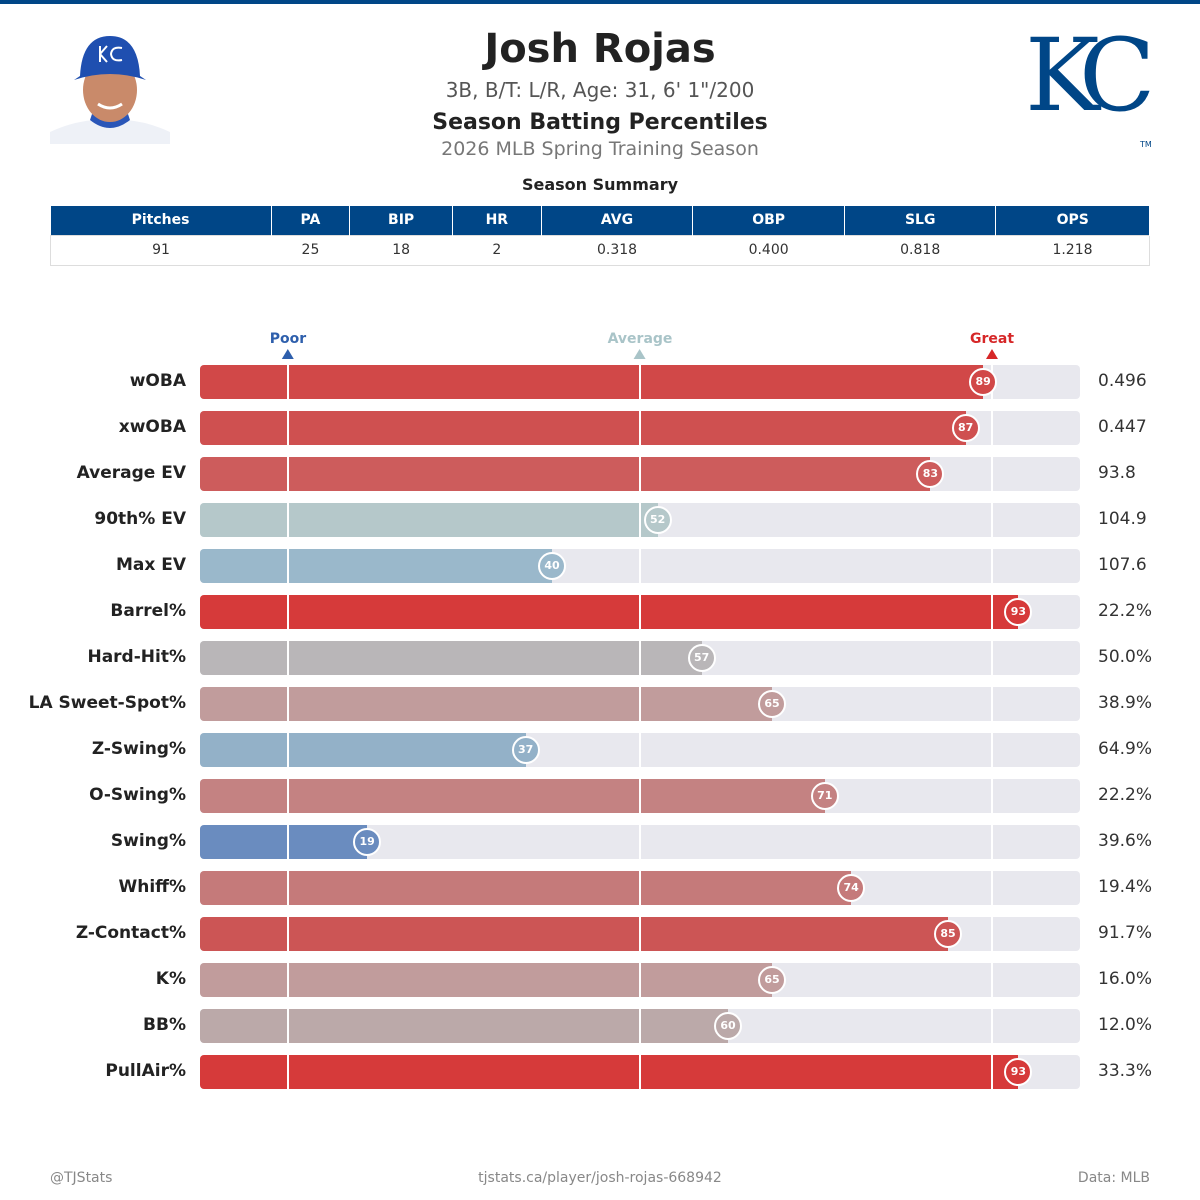  I want to click on metric-label: Z-Swing%, so click(138, 749).